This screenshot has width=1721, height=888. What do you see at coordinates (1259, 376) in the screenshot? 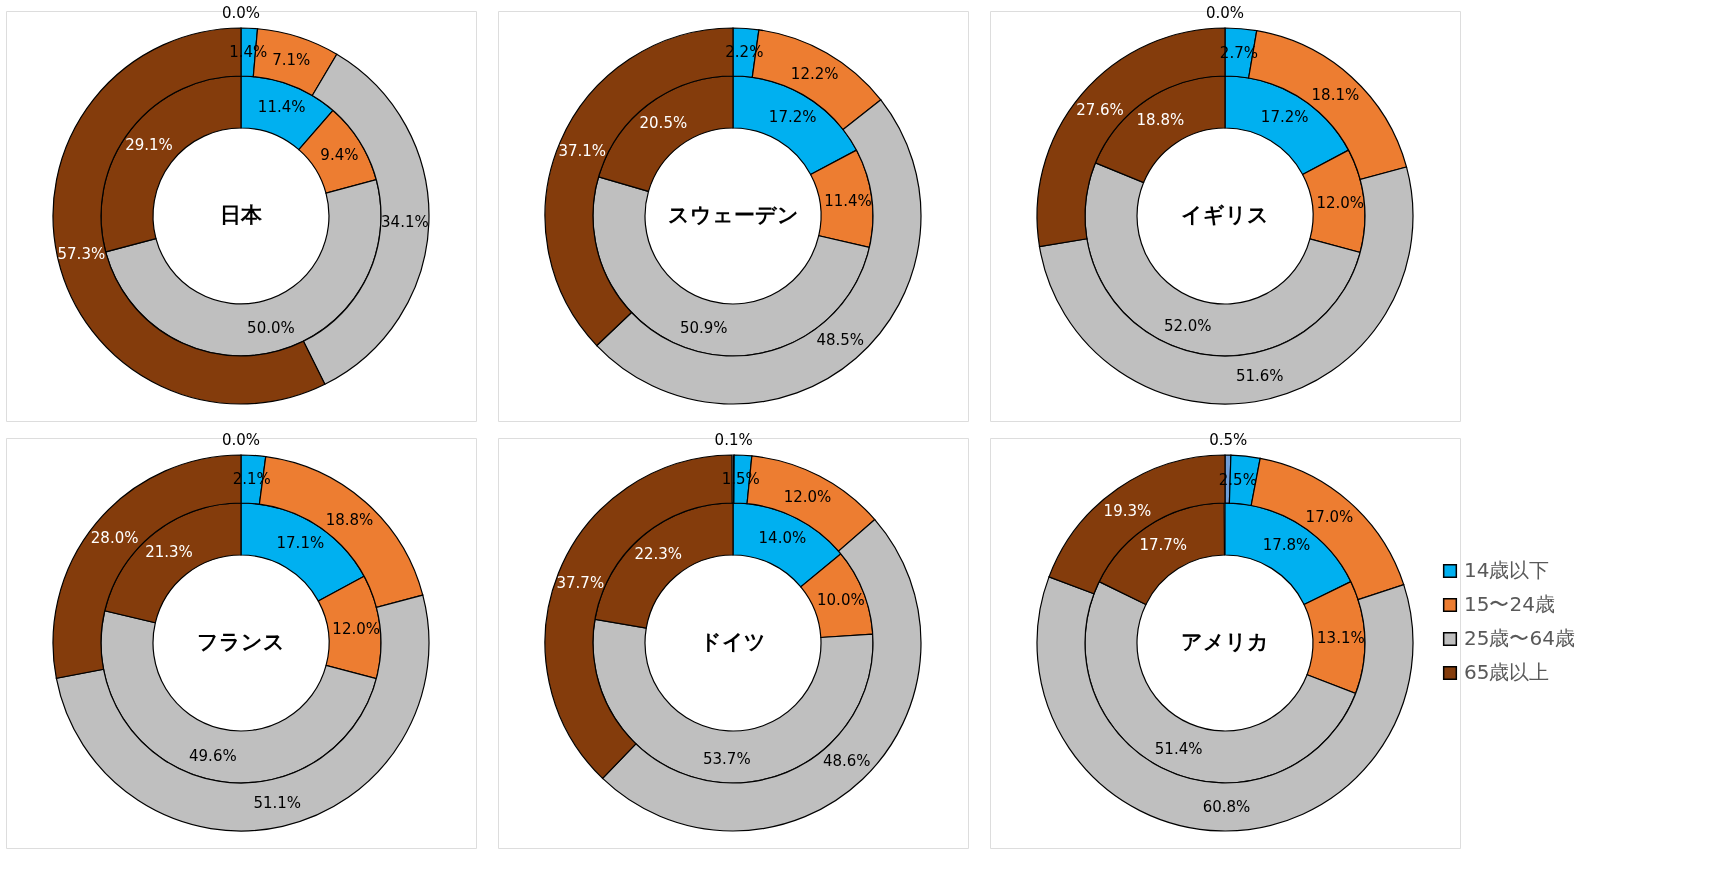
I see `data-label: 51.6%` at bounding box center [1259, 376].